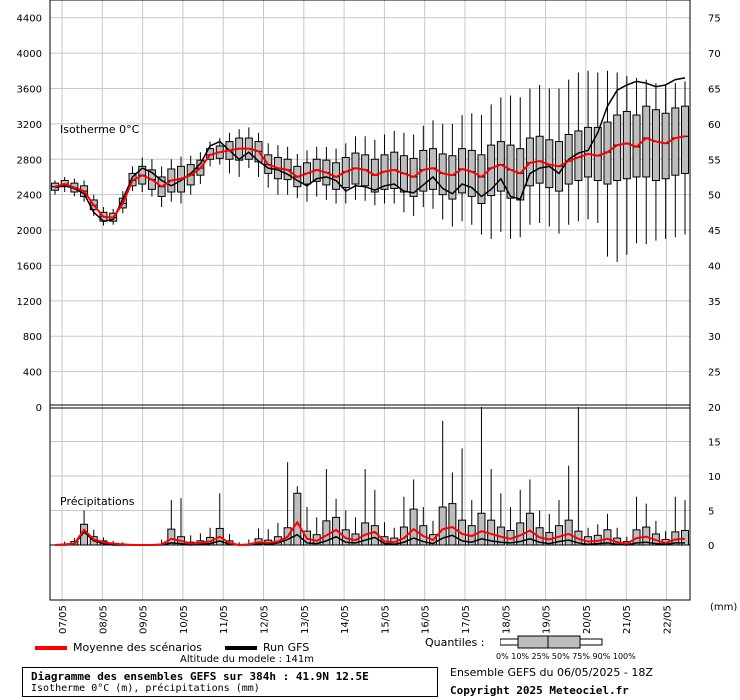 Image resolution: width=740 pixels, height=700 pixels. I want to click on legend-run-label: Run GFS, so click(286, 647).